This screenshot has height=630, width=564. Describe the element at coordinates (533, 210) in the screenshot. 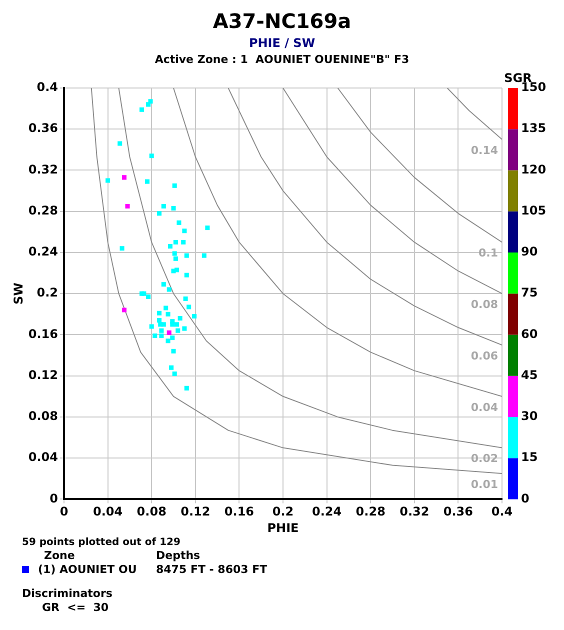

I see `color-bar-label: 105` at that location.